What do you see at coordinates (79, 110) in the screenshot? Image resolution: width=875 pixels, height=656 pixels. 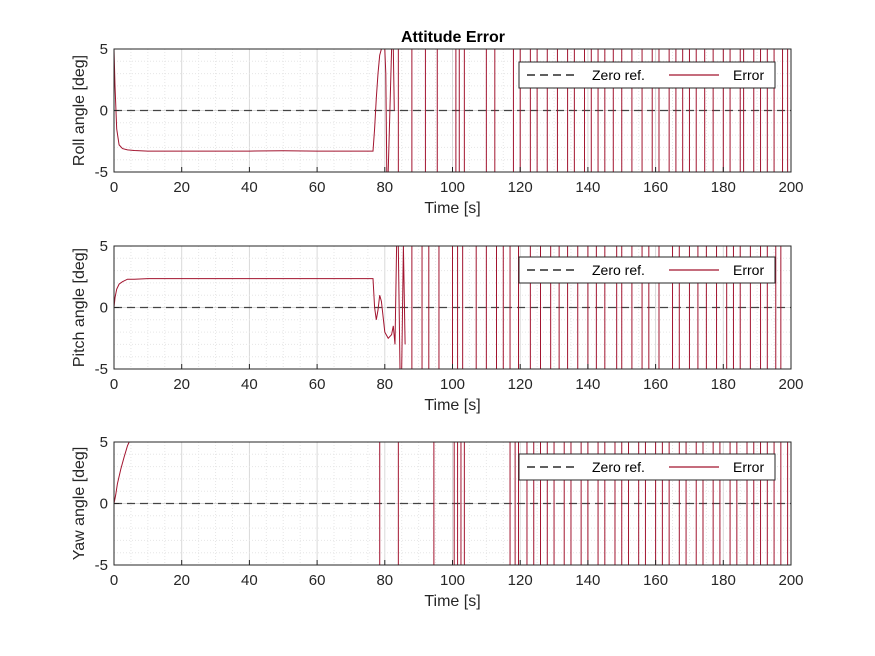 I see `y-axis-label: Roll angle [deg]` at bounding box center [79, 110].